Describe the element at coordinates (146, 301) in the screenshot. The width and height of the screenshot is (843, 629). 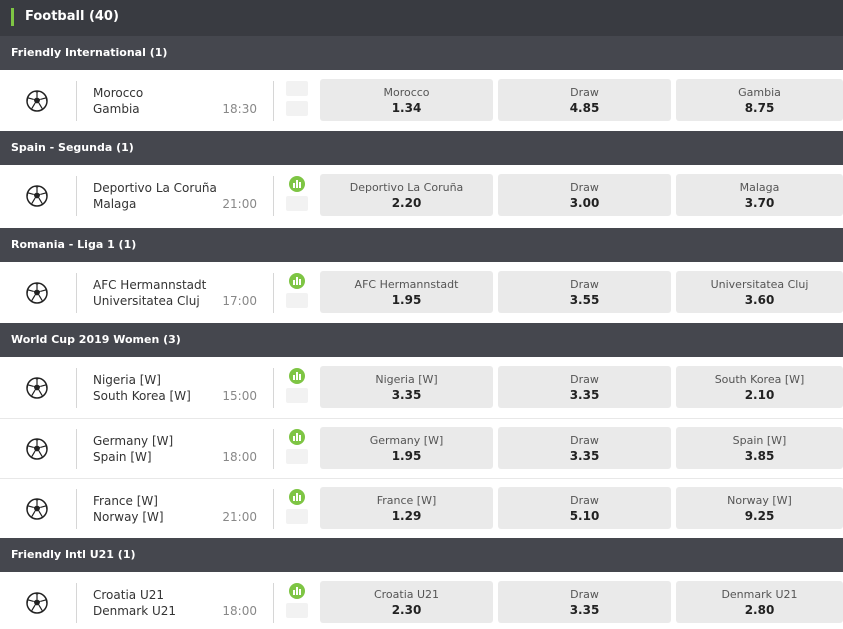
I see `away-team-name: Universitatea Cluj` at that location.